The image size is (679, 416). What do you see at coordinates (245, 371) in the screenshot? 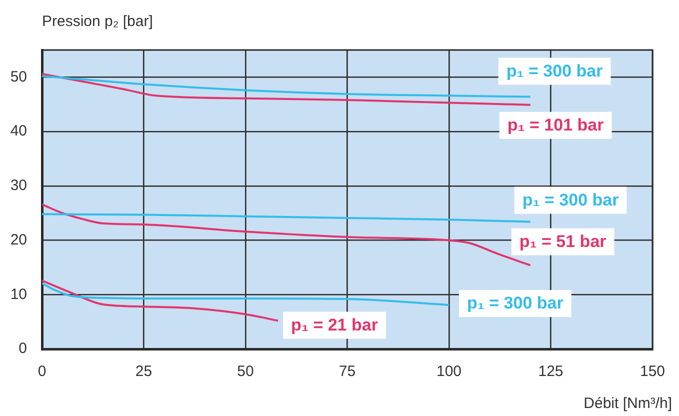
I see `x-tick-label: 50` at bounding box center [245, 371].